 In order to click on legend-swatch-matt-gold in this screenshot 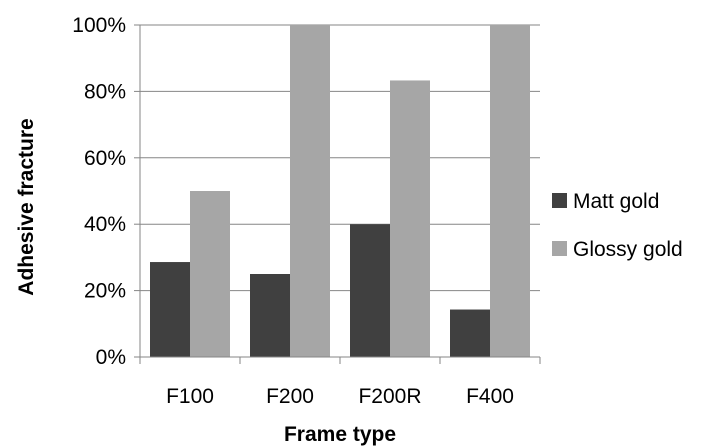, I will do `click(559, 200)`.